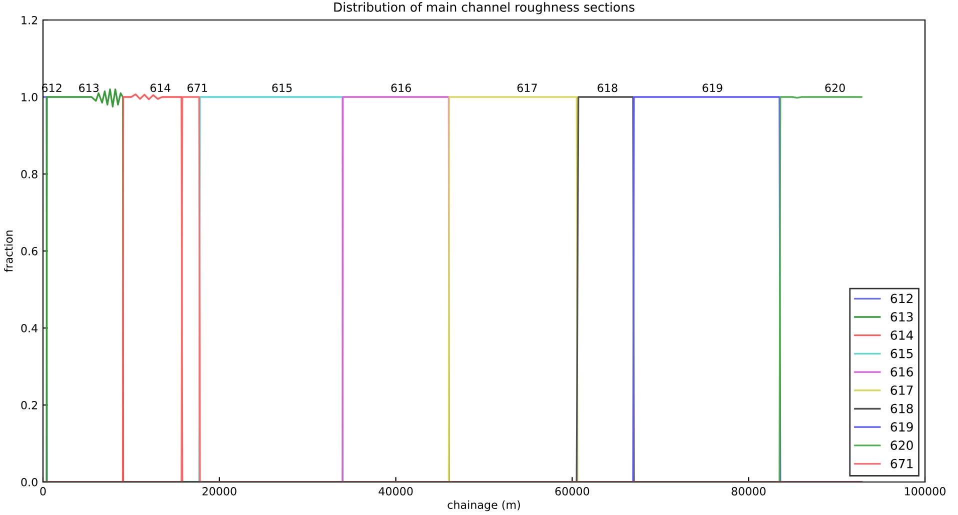 This screenshot has height=515, width=958. Describe the element at coordinates (401, 88) in the screenshot. I see `annotation: 616` at that location.